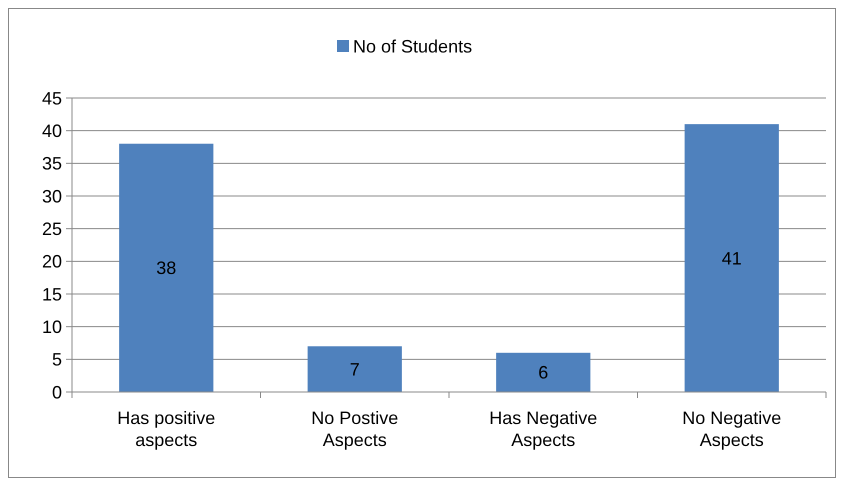 This screenshot has height=486, width=844. What do you see at coordinates (52, 294) in the screenshot?
I see `y-tick-label: 15` at bounding box center [52, 294].